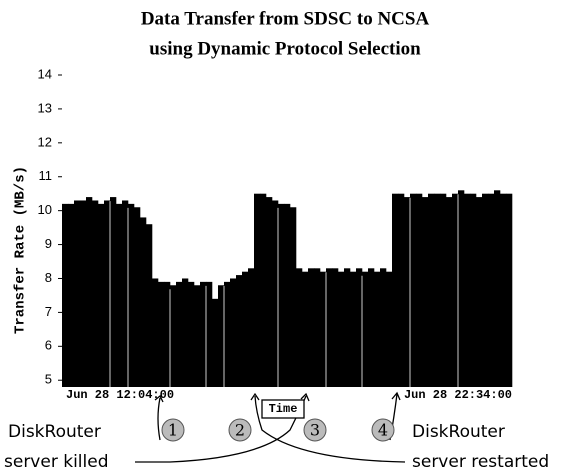 The height and width of the screenshot is (473, 570). I want to click on y-tick-label: 14, so click(45, 73).